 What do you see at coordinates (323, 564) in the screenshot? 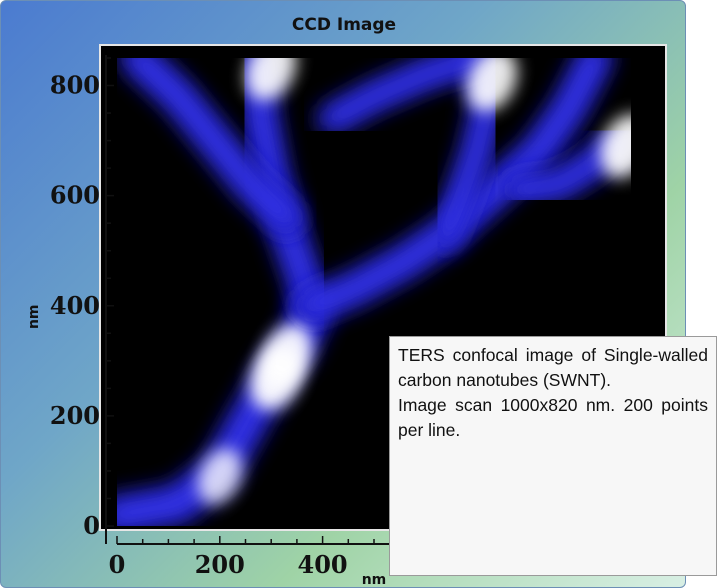
I see `x-tick-label: 400` at bounding box center [323, 564].